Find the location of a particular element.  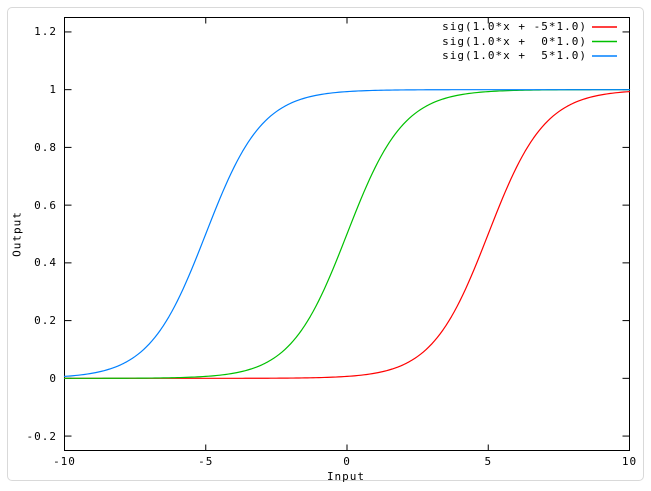

y-tick-label: 0 is located at coordinates (53, 378).